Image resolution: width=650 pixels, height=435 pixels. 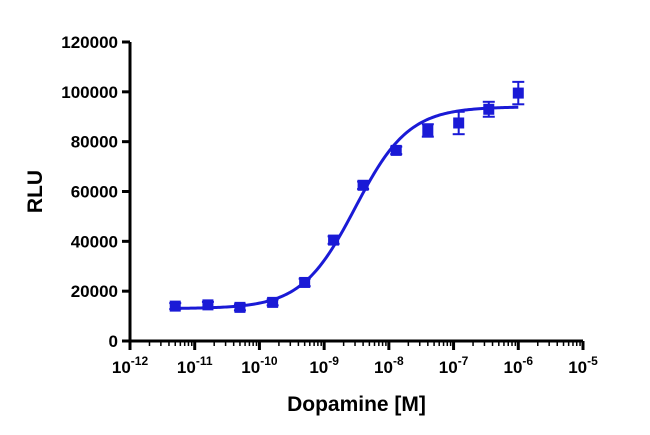 I want to click on y-tick-label: 120000, so click(x=89, y=42).